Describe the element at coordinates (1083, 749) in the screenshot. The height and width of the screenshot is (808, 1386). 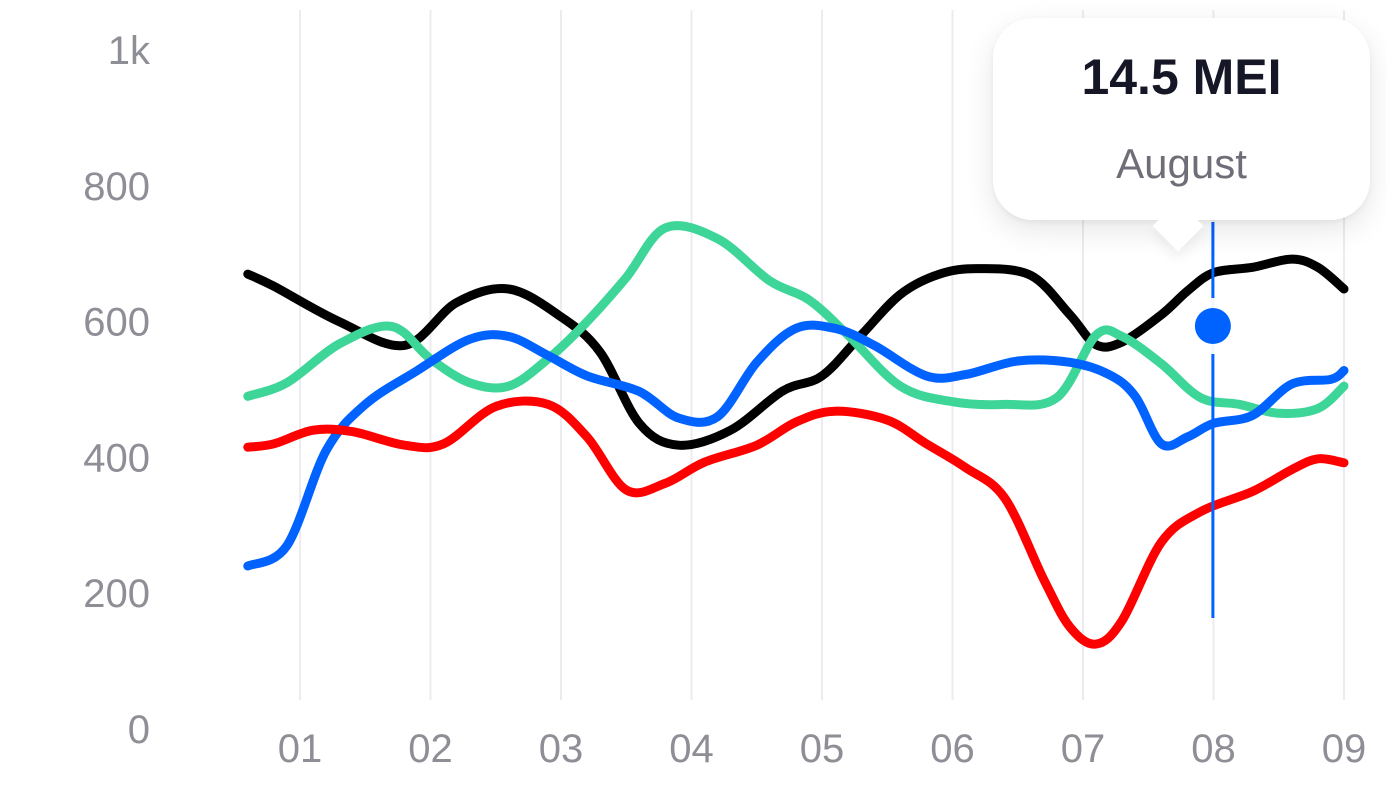
I see `x-tick-label: 07` at that location.